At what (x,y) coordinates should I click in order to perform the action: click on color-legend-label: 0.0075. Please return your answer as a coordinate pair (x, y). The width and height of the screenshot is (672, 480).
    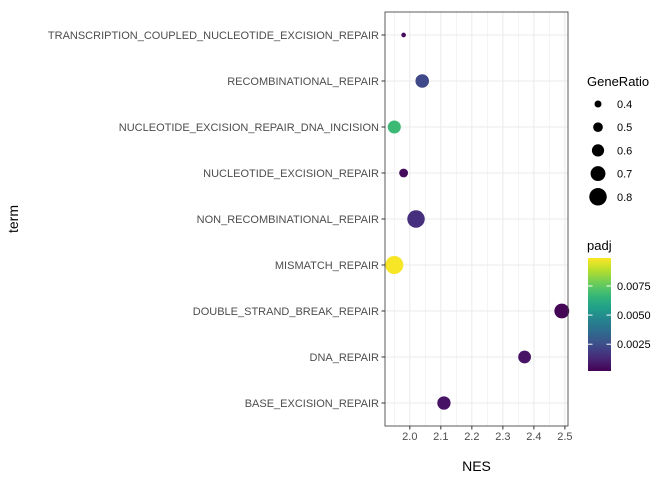
    Looking at the image, I should click on (634, 287).